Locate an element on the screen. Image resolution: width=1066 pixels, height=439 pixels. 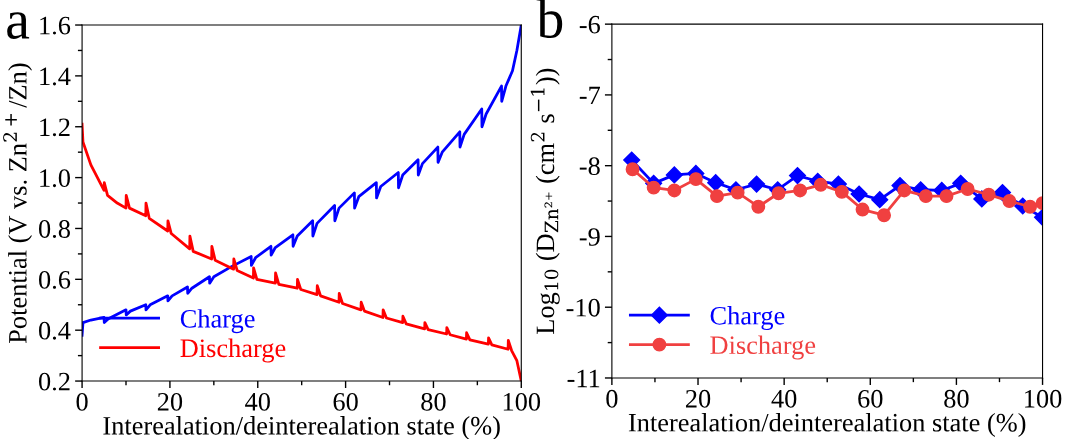
y-tick-label: -10 is located at coordinates (583, 307).